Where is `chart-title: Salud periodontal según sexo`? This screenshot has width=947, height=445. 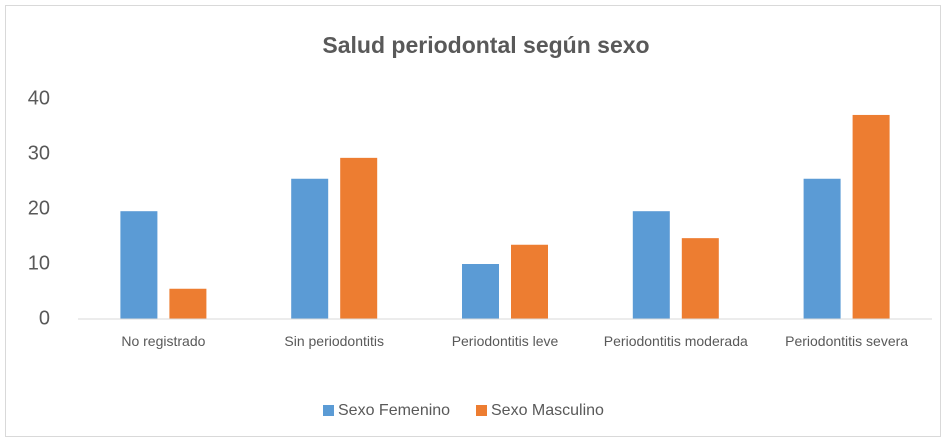
chart-title: Salud periodontal según sexo is located at coordinates (485, 45).